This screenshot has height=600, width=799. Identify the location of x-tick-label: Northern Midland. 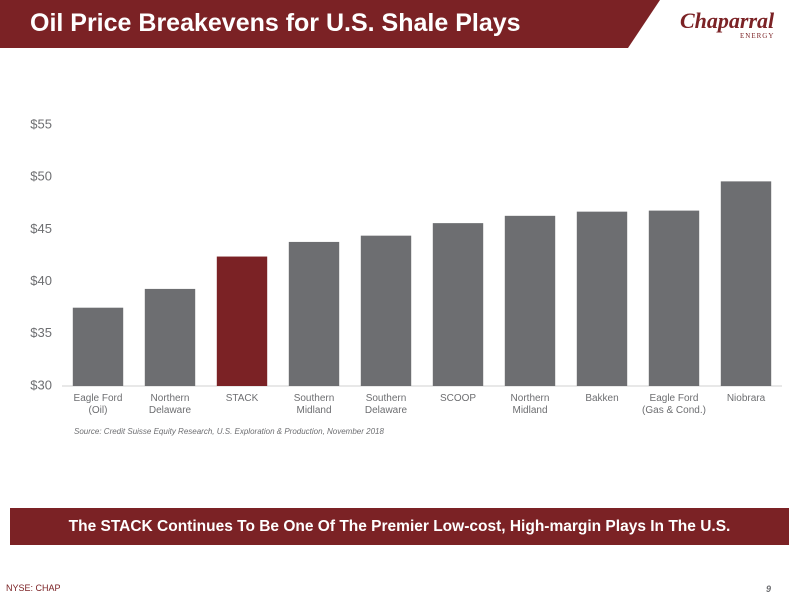
(530, 404).